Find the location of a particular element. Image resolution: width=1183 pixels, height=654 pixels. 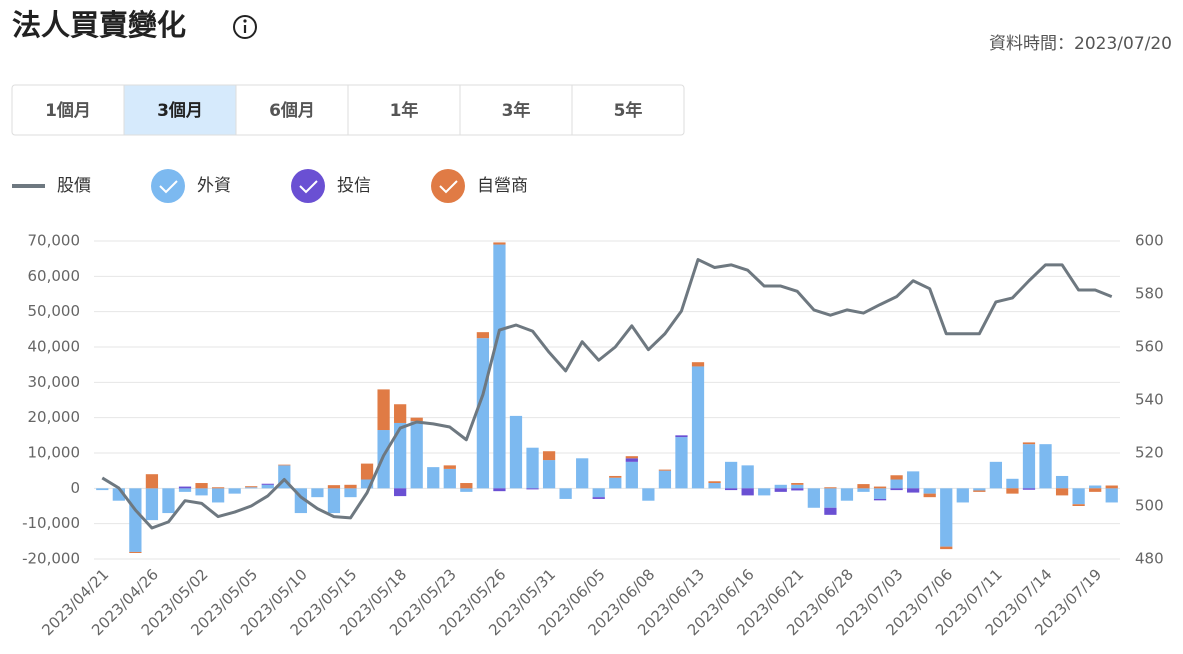

legend-label: 自營商 is located at coordinates (502, 186).